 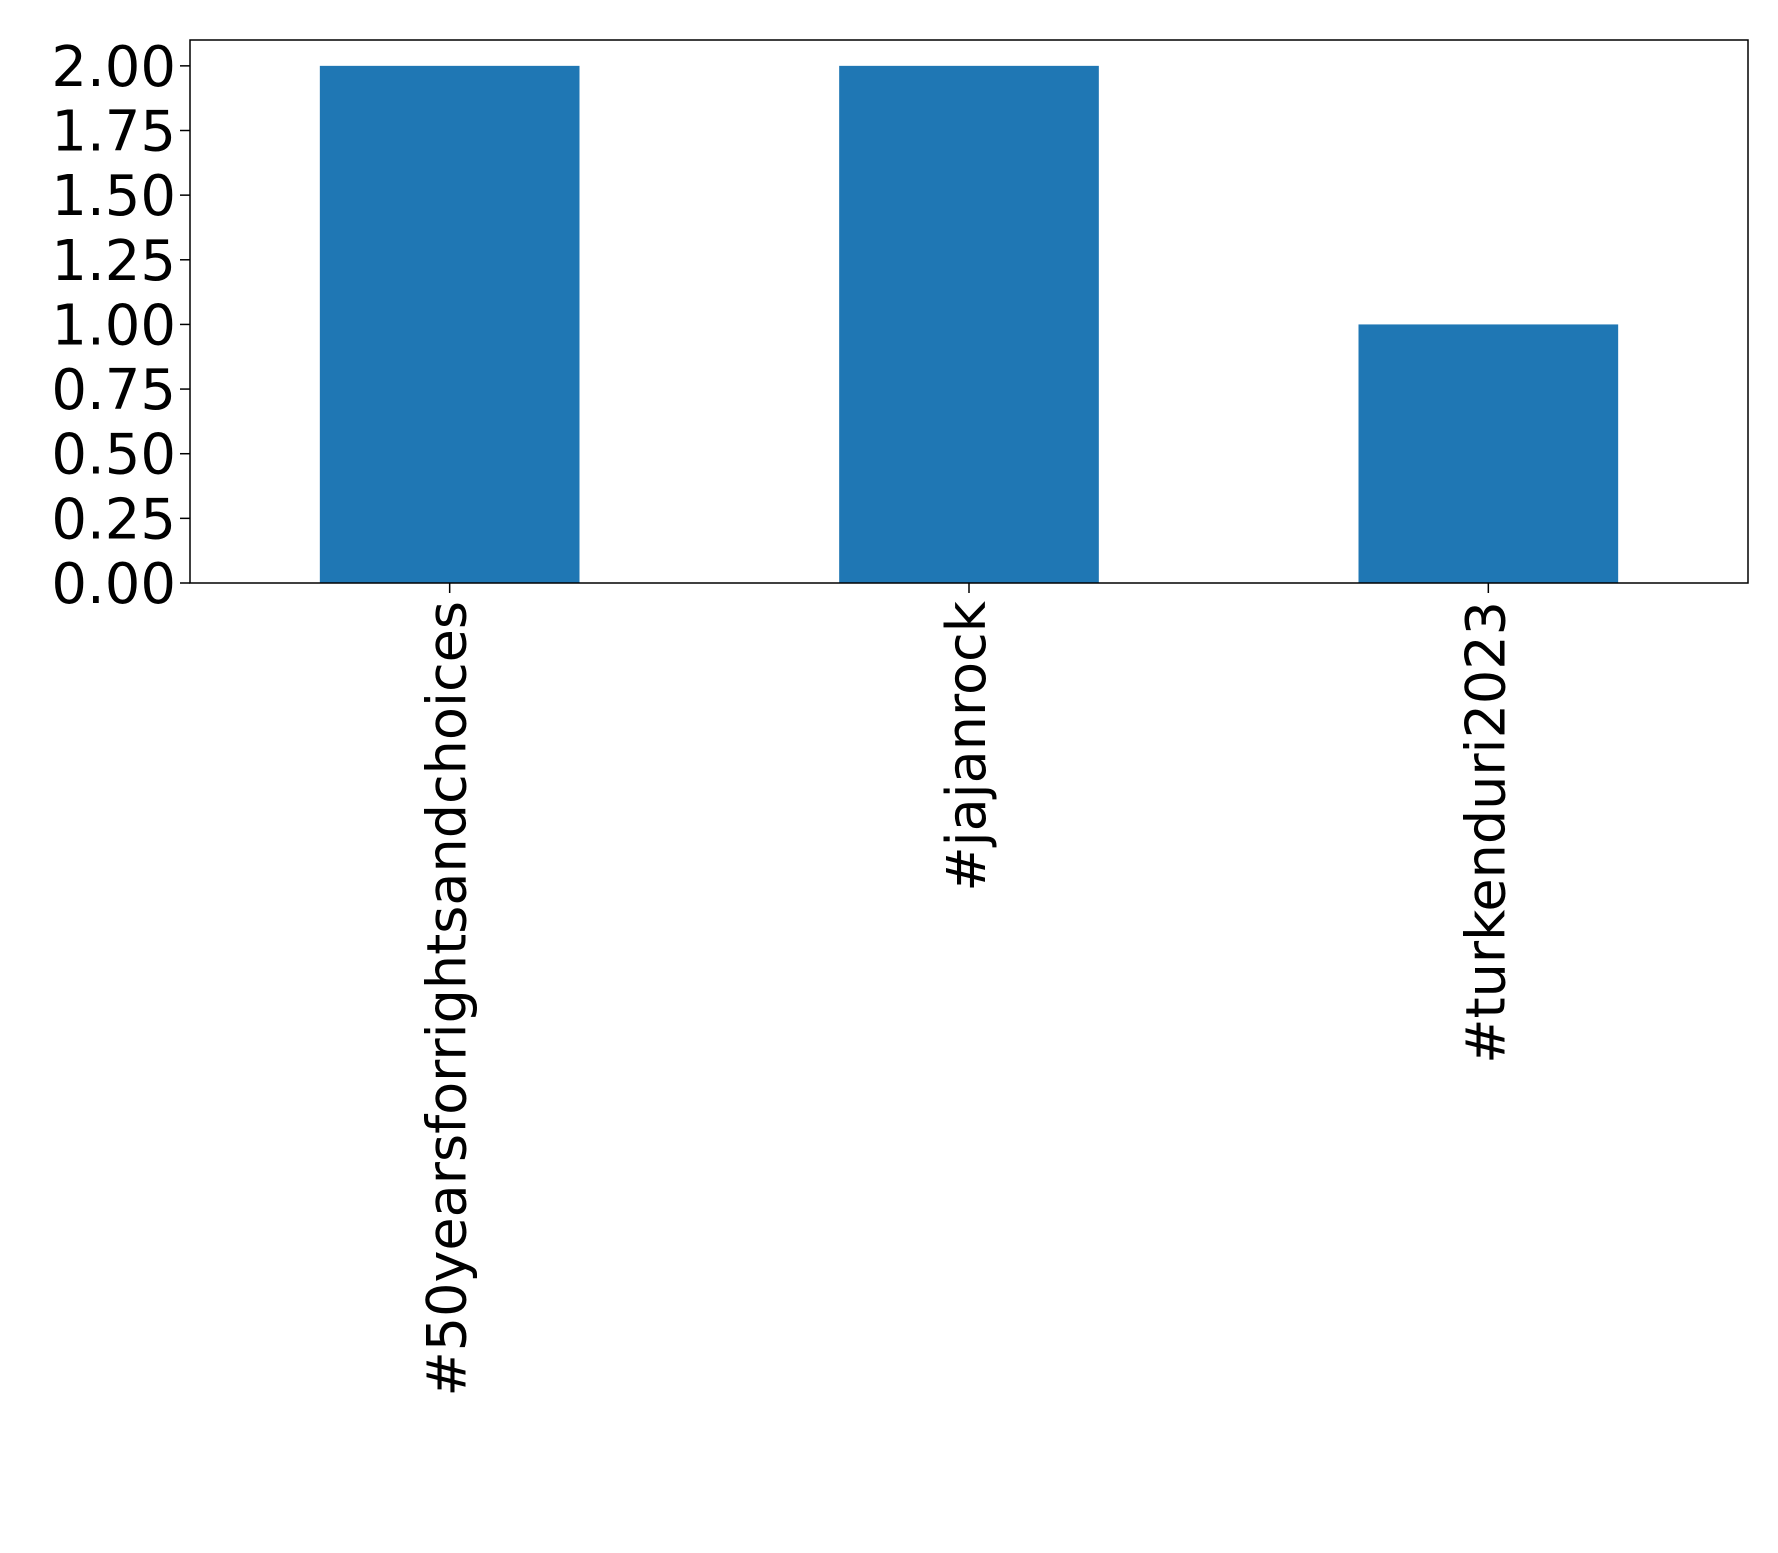 What do you see at coordinates (1485, 832) in the screenshot?
I see `x-tick-label-2: #turkenduri2023` at bounding box center [1485, 832].